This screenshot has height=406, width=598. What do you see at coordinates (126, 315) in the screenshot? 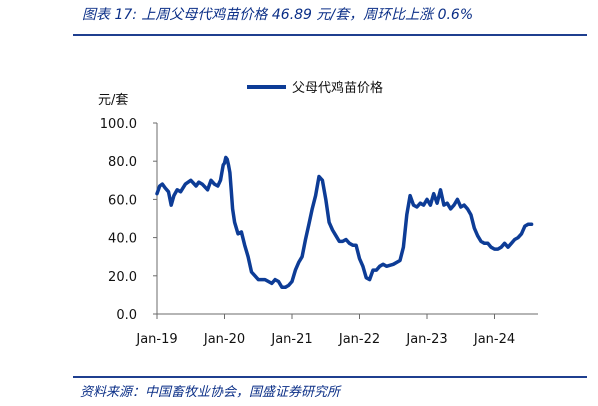
I see `y-tick-label: 0.0` at bounding box center [126, 315].